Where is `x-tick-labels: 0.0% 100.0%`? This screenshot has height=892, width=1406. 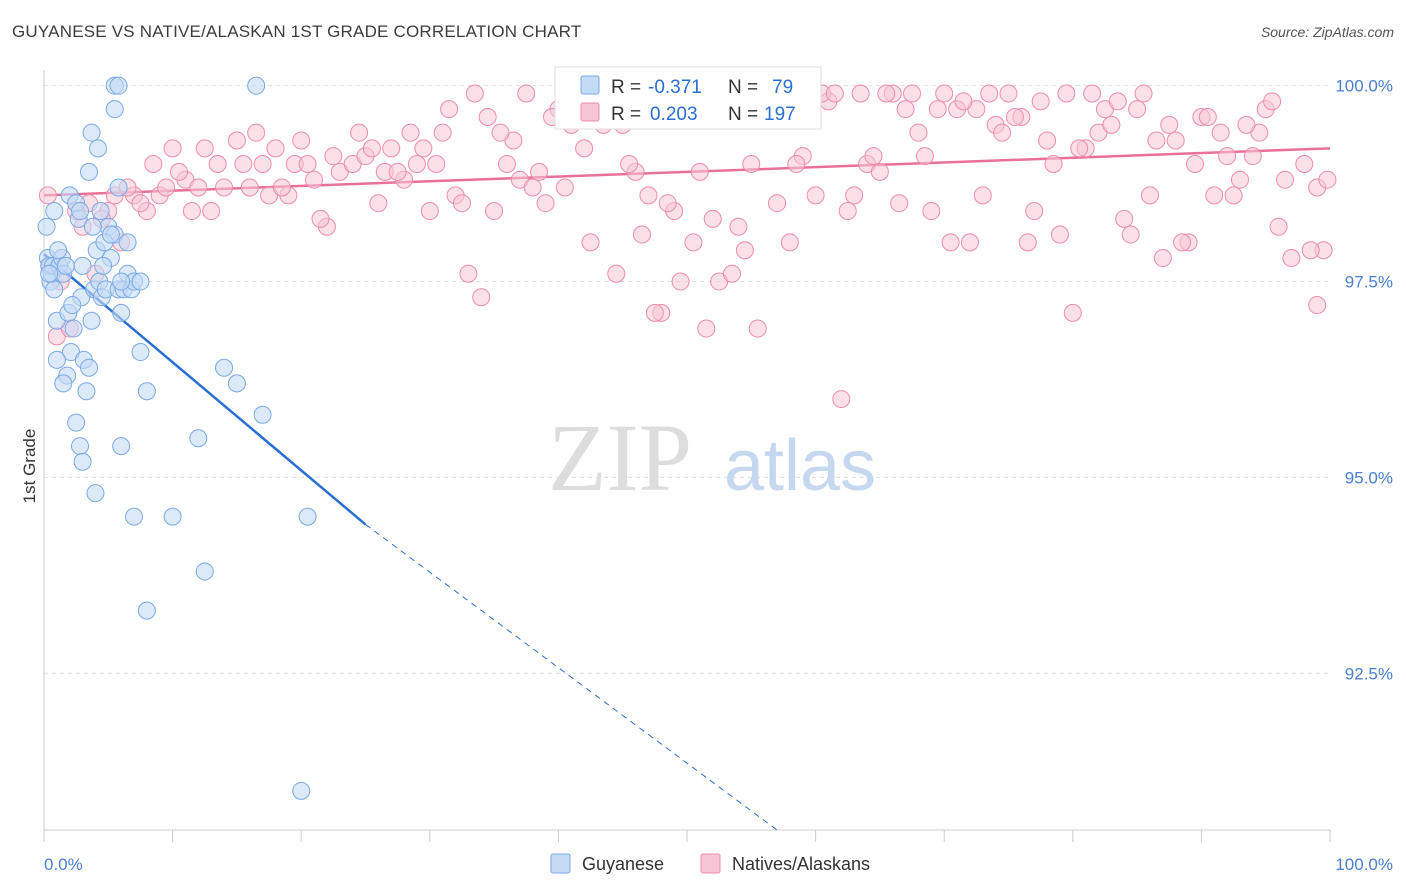 x-tick-labels: 0.0% 100.0% is located at coordinates (718, 864).